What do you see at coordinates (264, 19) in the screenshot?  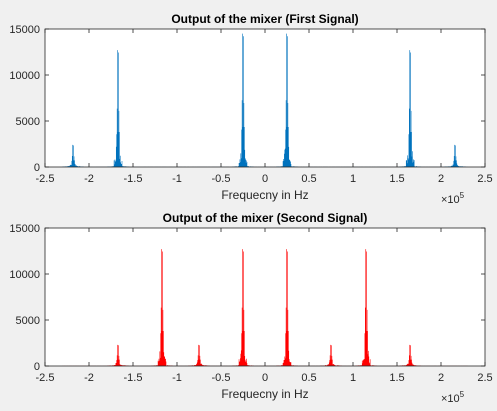 I see `chart-title: Output of the mixer (First Signal)` at bounding box center [264, 19].